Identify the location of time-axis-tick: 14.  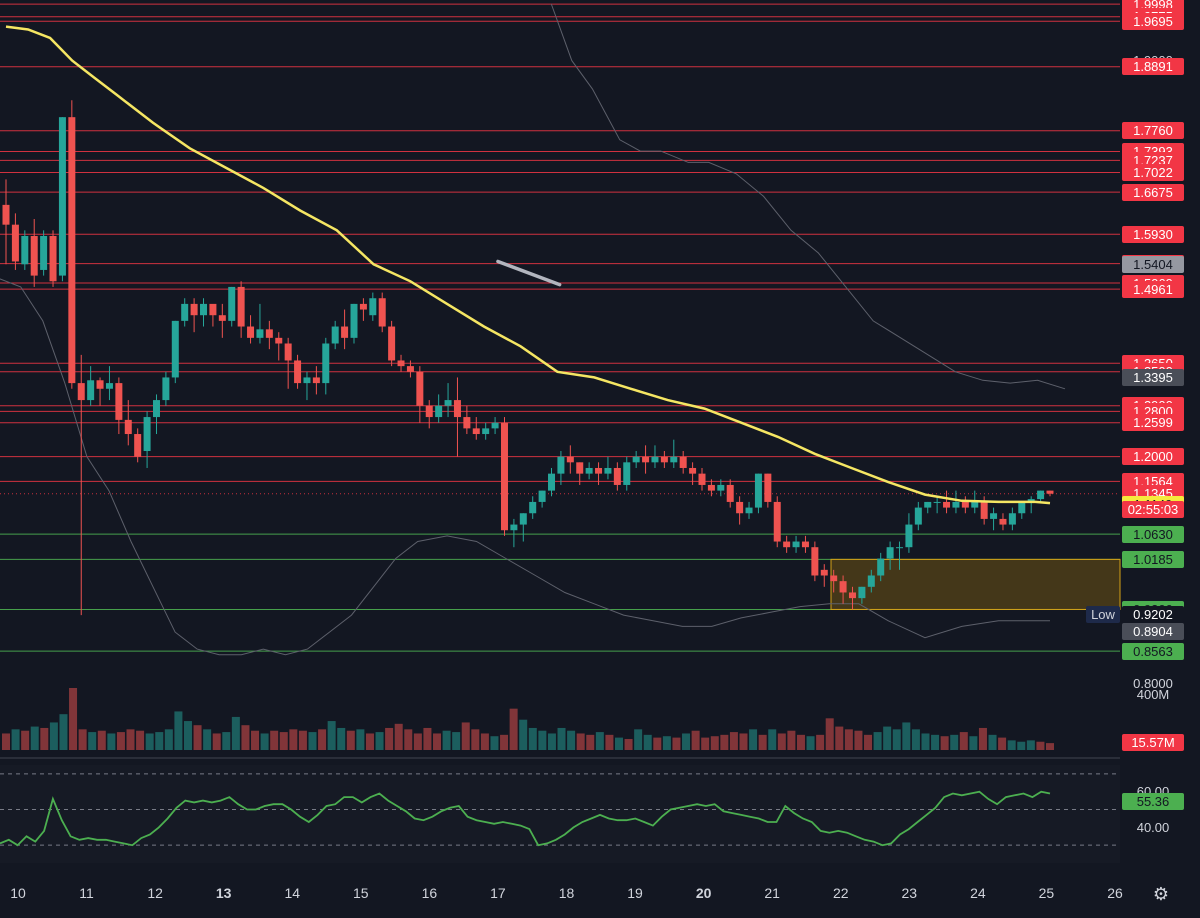
(292, 893).